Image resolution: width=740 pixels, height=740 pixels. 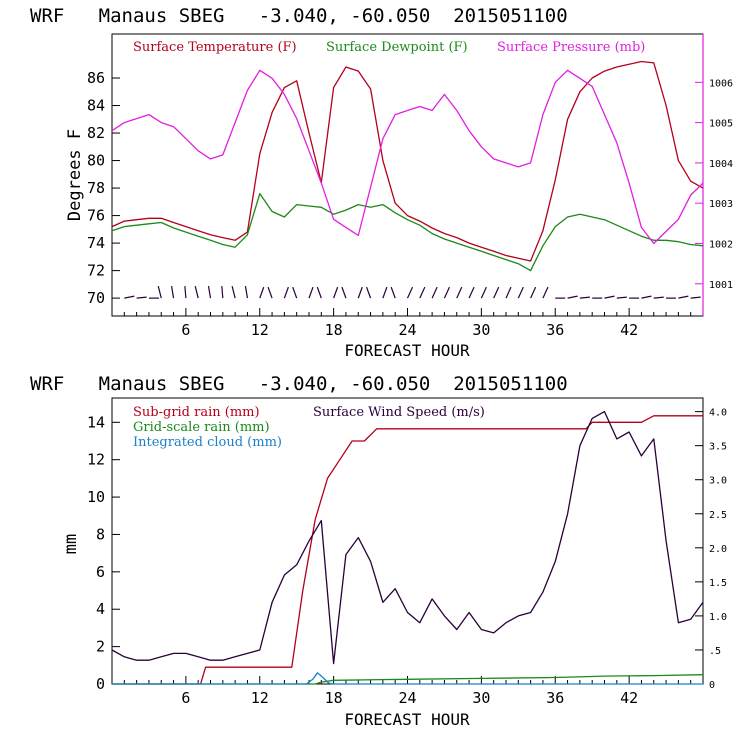 What do you see at coordinates (71, 544) in the screenshot?
I see `panel2-y-axis-label: mm` at bounding box center [71, 544].